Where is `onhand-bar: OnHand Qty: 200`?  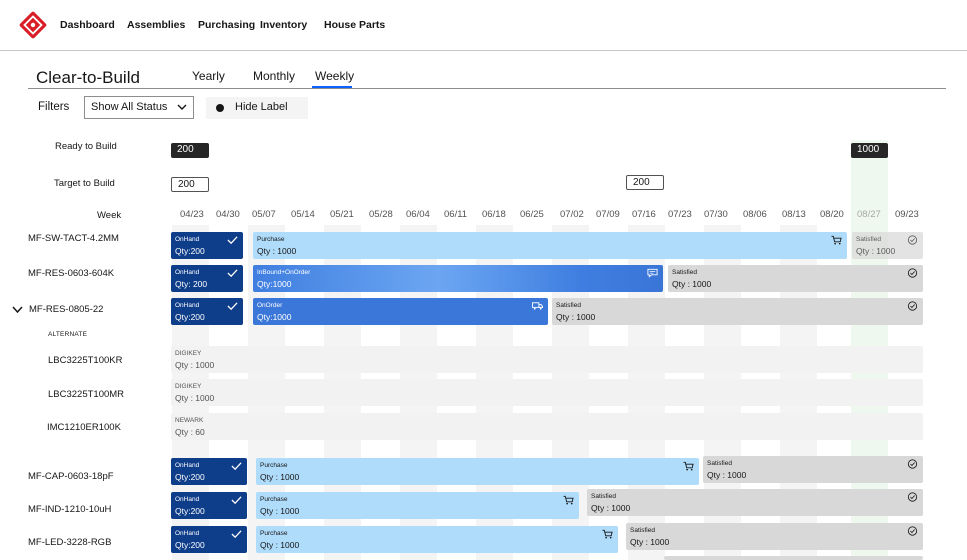
onhand-bar: OnHand Qty: 200 is located at coordinates (207, 278).